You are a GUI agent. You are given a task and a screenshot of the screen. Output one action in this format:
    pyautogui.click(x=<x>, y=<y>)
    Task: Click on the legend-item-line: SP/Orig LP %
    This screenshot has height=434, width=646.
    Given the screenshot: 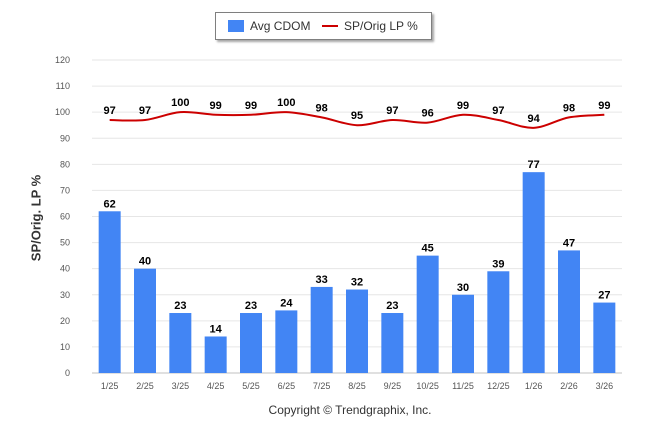 What is the action you would take?
    pyautogui.click(x=370, y=26)
    